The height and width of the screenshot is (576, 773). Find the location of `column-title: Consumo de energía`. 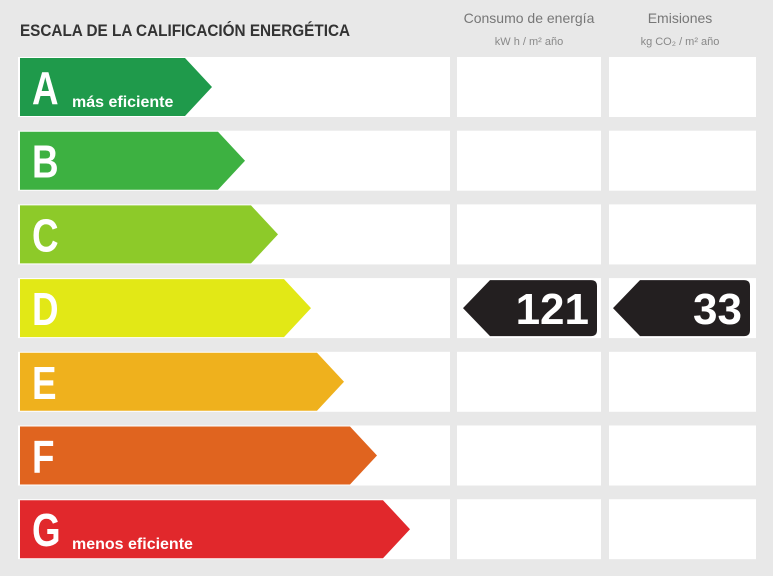

column-title: Consumo de energía is located at coordinates (529, 18).